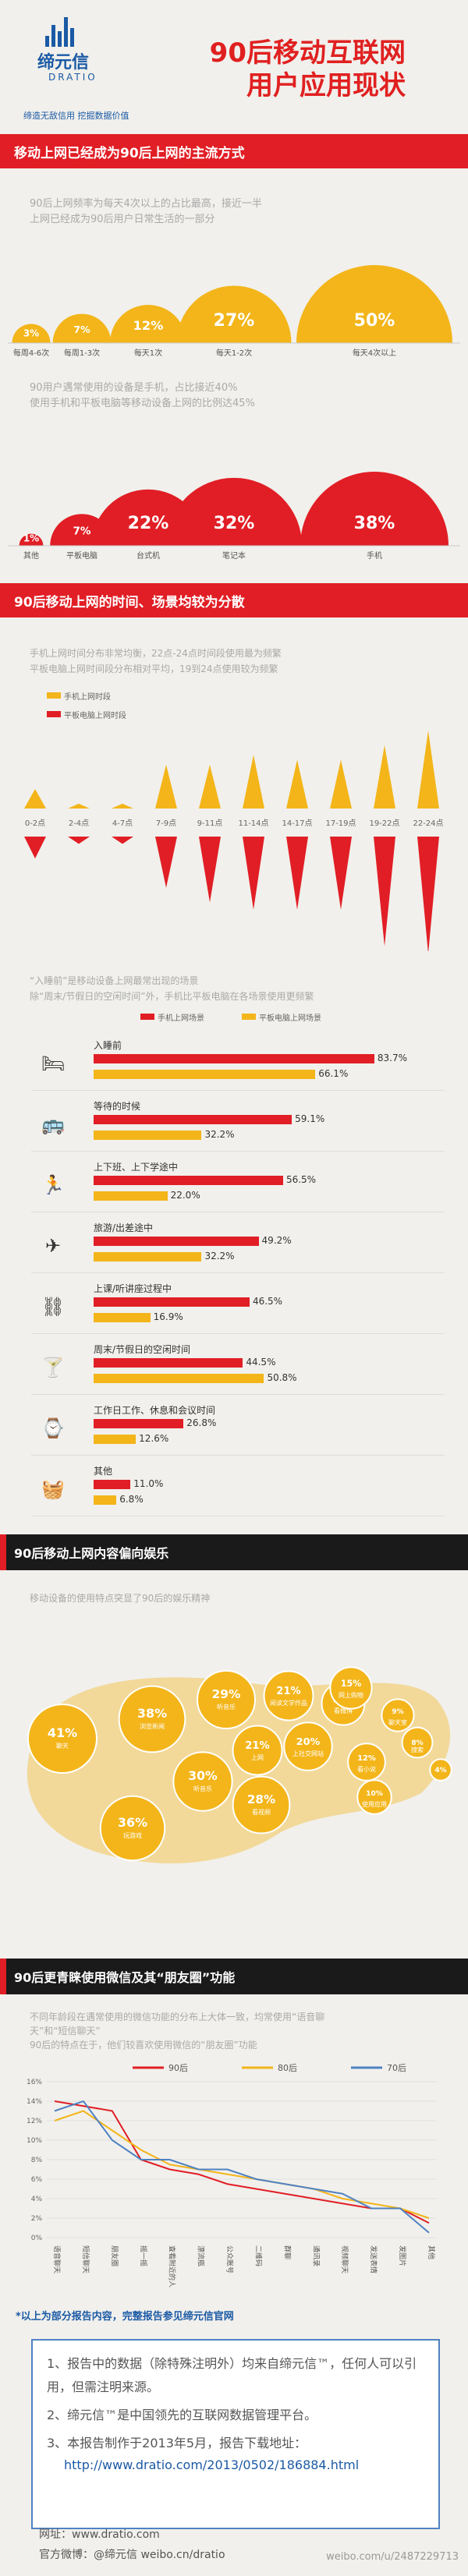  Describe the element at coordinates (131, 1499) in the screenshot. I see `scene-value-label: 6.8%` at that location.